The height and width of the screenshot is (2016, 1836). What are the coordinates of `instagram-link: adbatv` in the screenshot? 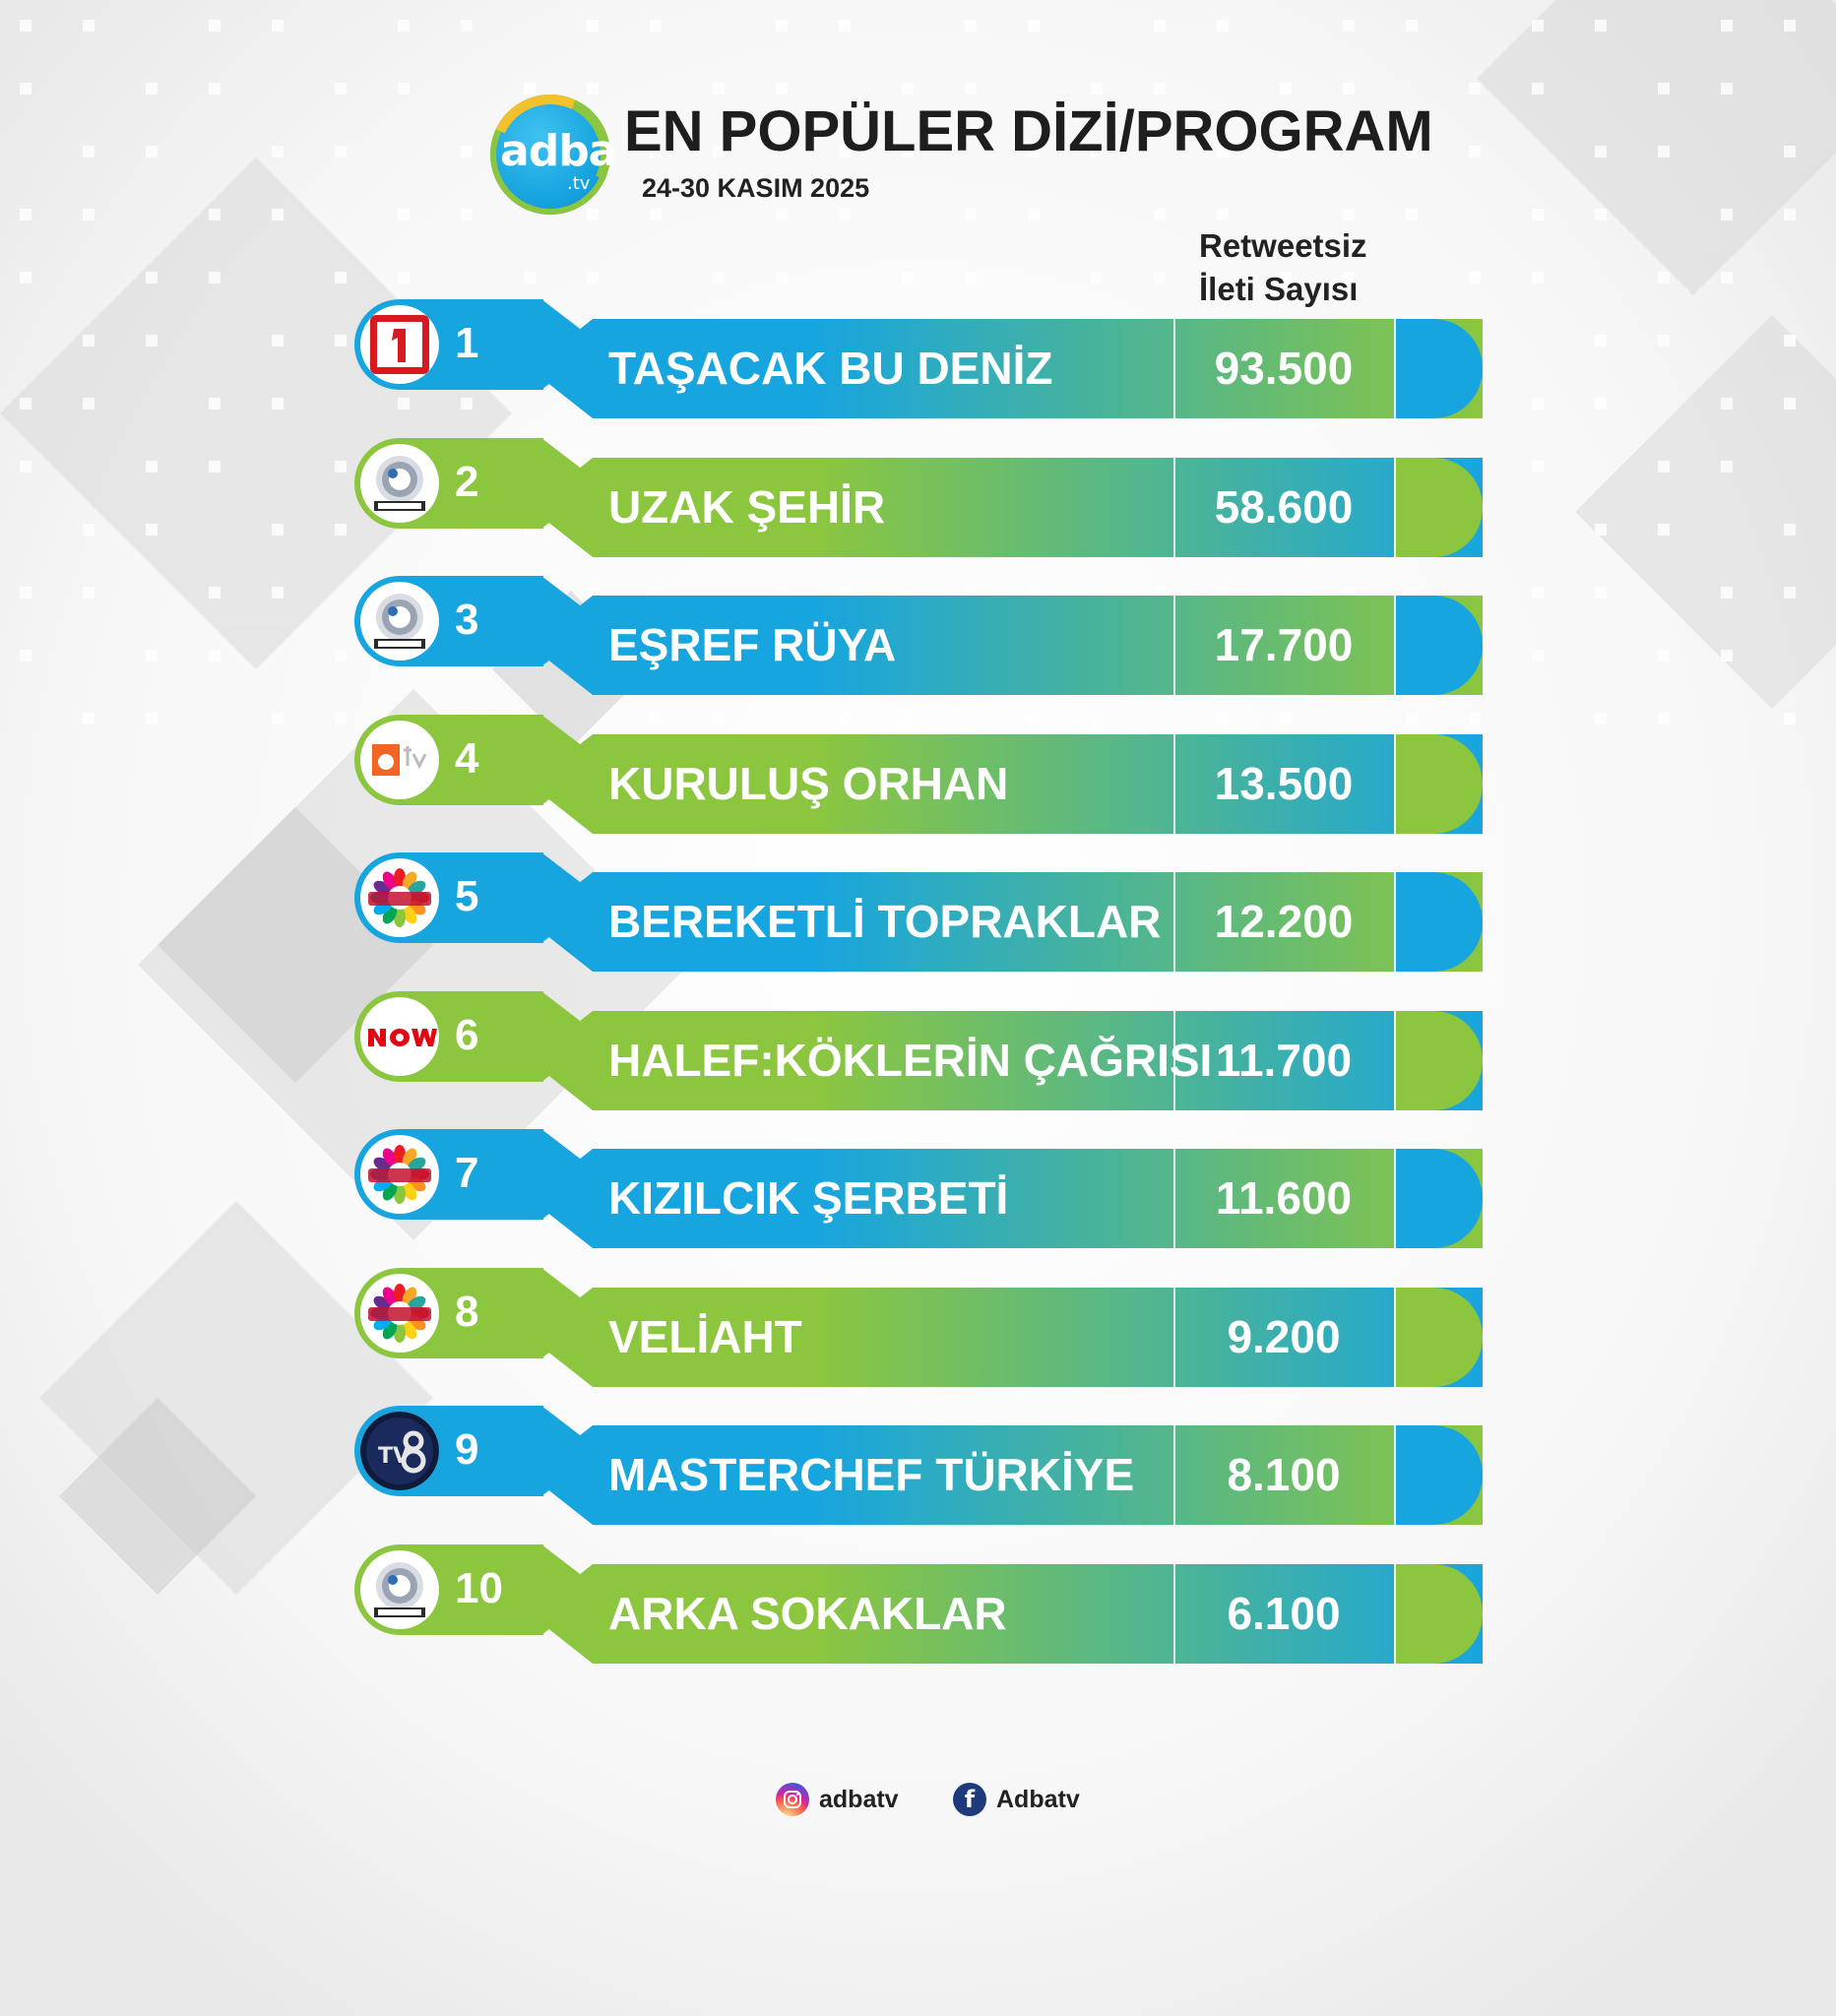 It's located at (837, 1799).